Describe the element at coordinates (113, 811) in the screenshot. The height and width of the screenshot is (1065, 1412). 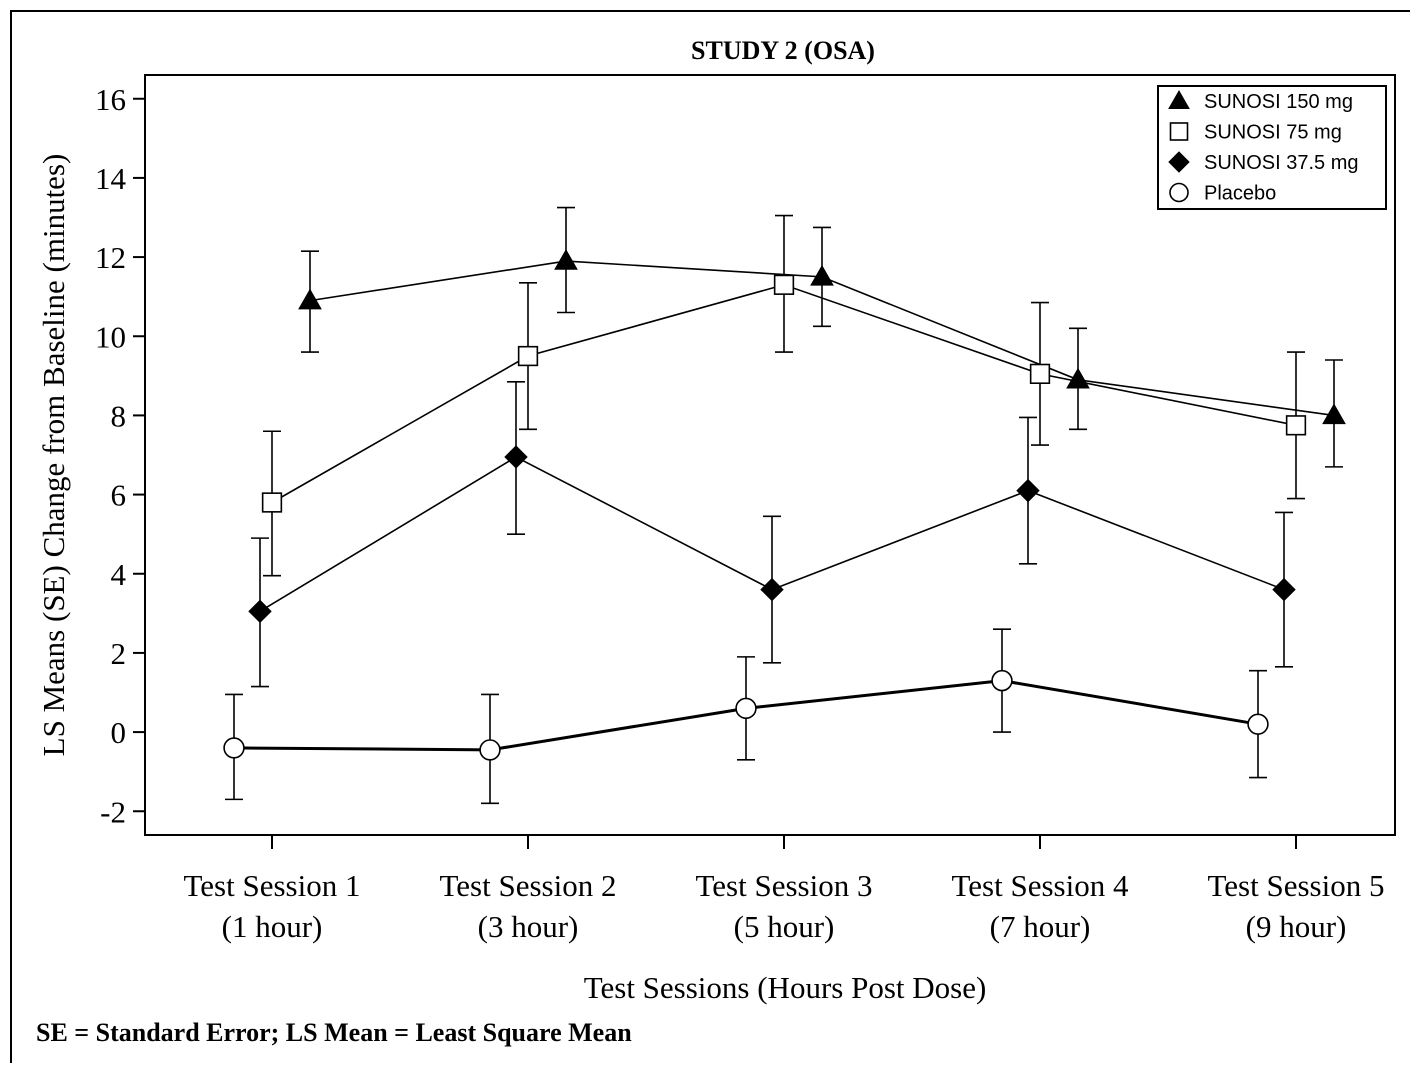
I see `y-tick-label: -2` at that location.